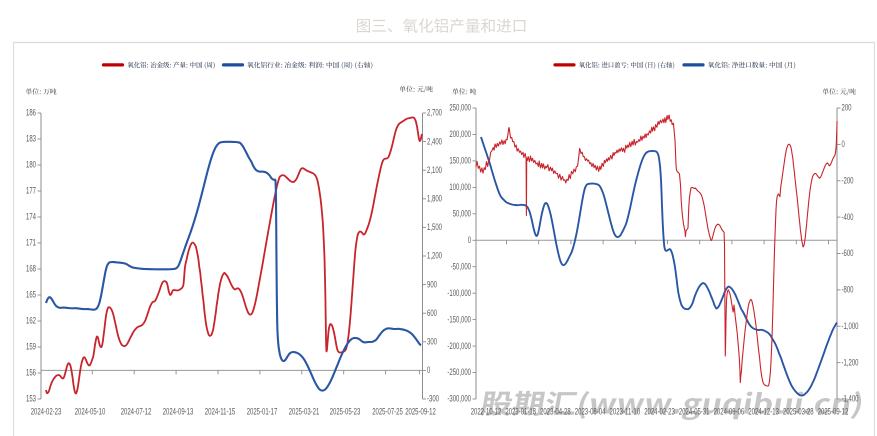 This screenshot has width=877, height=436. Describe the element at coordinates (90, 412) in the screenshot. I see `svg-text: 2024-05-10` at that location.